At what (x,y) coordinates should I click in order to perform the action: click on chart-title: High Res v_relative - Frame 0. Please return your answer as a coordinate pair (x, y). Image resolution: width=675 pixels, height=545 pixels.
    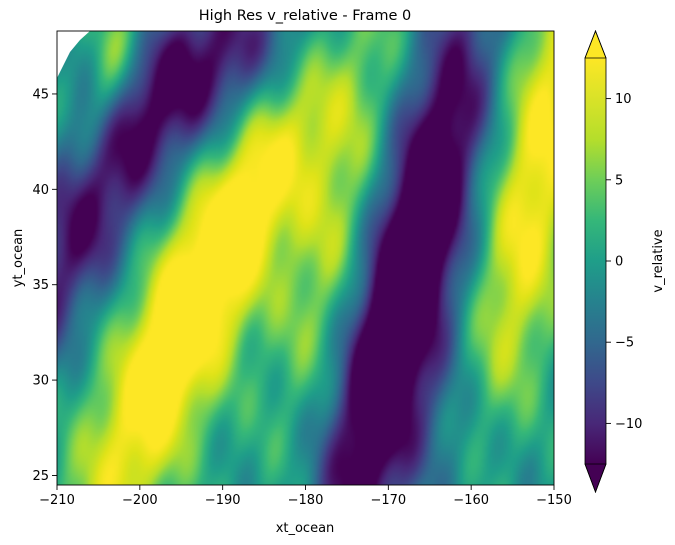
    Looking at the image, I should click on (305, 16).